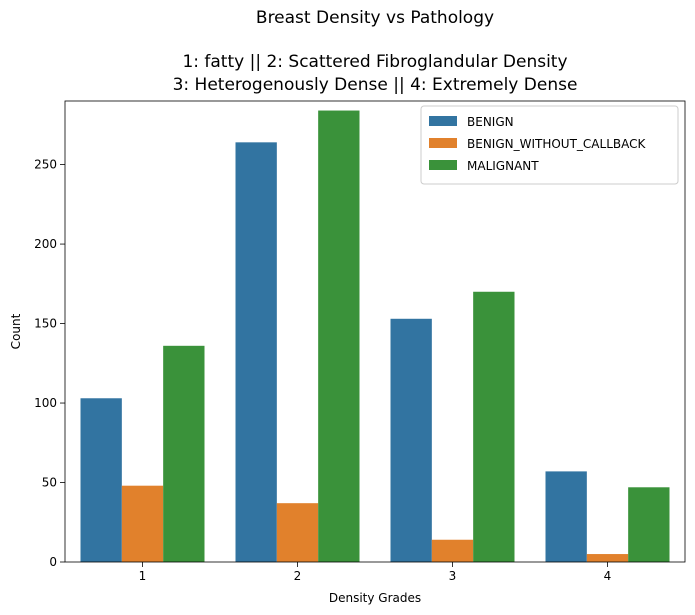  What do you see at coordinates (453, 576) in the screenshot?
I see `x-tick-label-3: 3` at bounding box center [453, 576].